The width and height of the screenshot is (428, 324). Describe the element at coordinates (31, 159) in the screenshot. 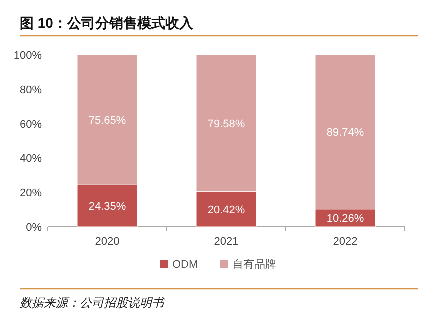

I see `y-tick-label: 40%` at that location.